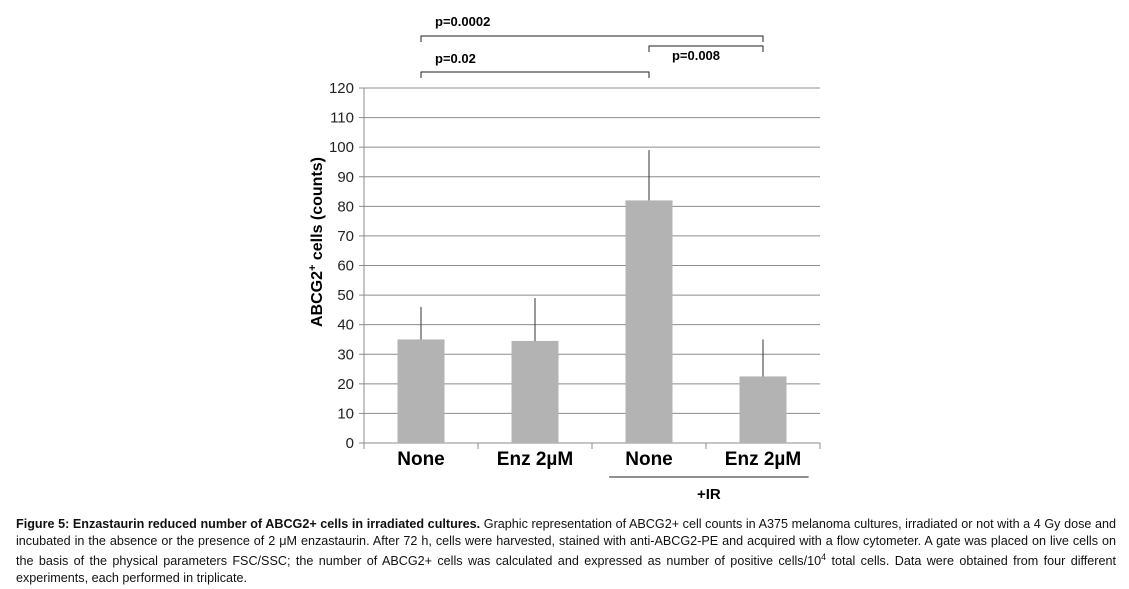  Describe the element at coordinates (341, 147) in the screenshot. I see `y-tick-label: 100` at that location.